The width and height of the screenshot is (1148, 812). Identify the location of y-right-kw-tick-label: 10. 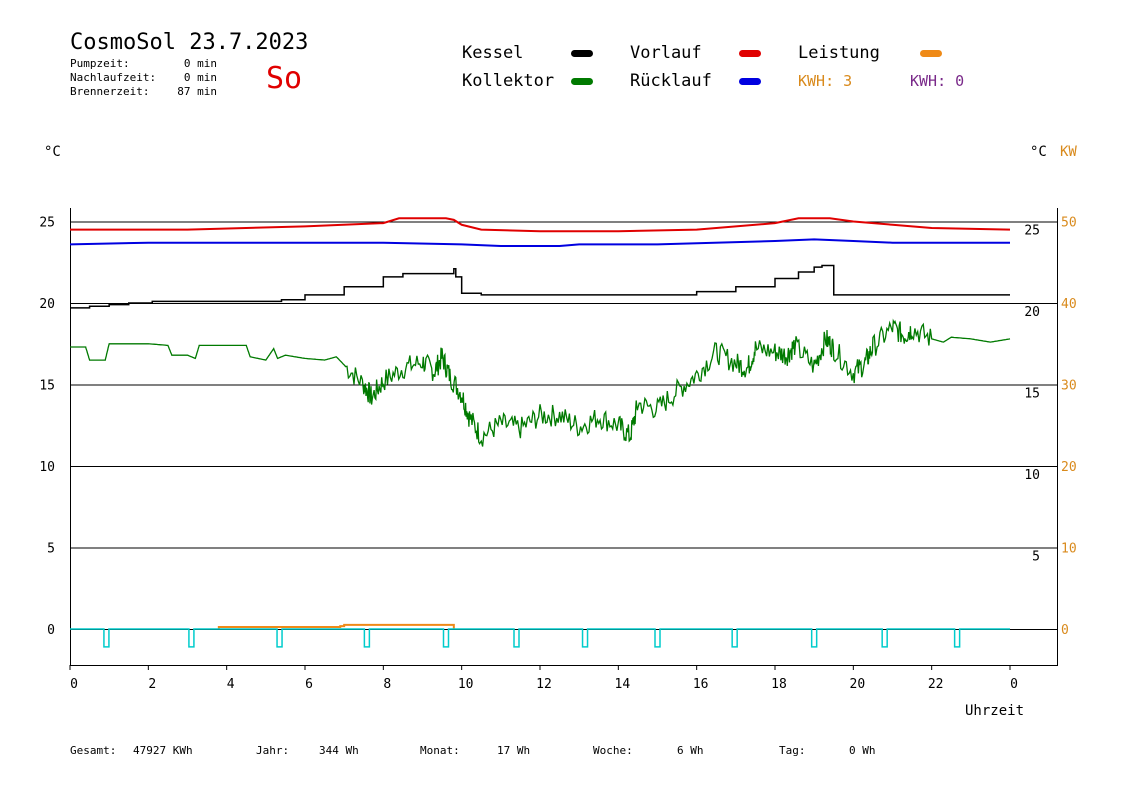
(1069, 549).